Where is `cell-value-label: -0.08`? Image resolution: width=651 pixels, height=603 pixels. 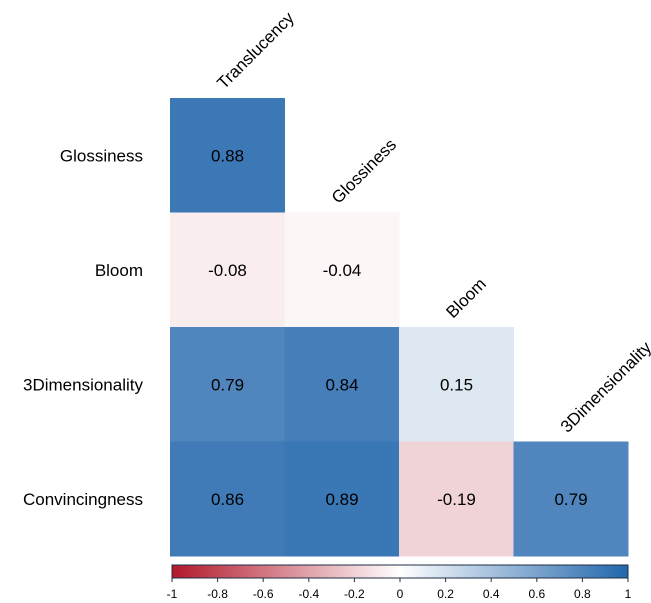
cell-value-label: -0.08 is located at coordinates (227, 270).